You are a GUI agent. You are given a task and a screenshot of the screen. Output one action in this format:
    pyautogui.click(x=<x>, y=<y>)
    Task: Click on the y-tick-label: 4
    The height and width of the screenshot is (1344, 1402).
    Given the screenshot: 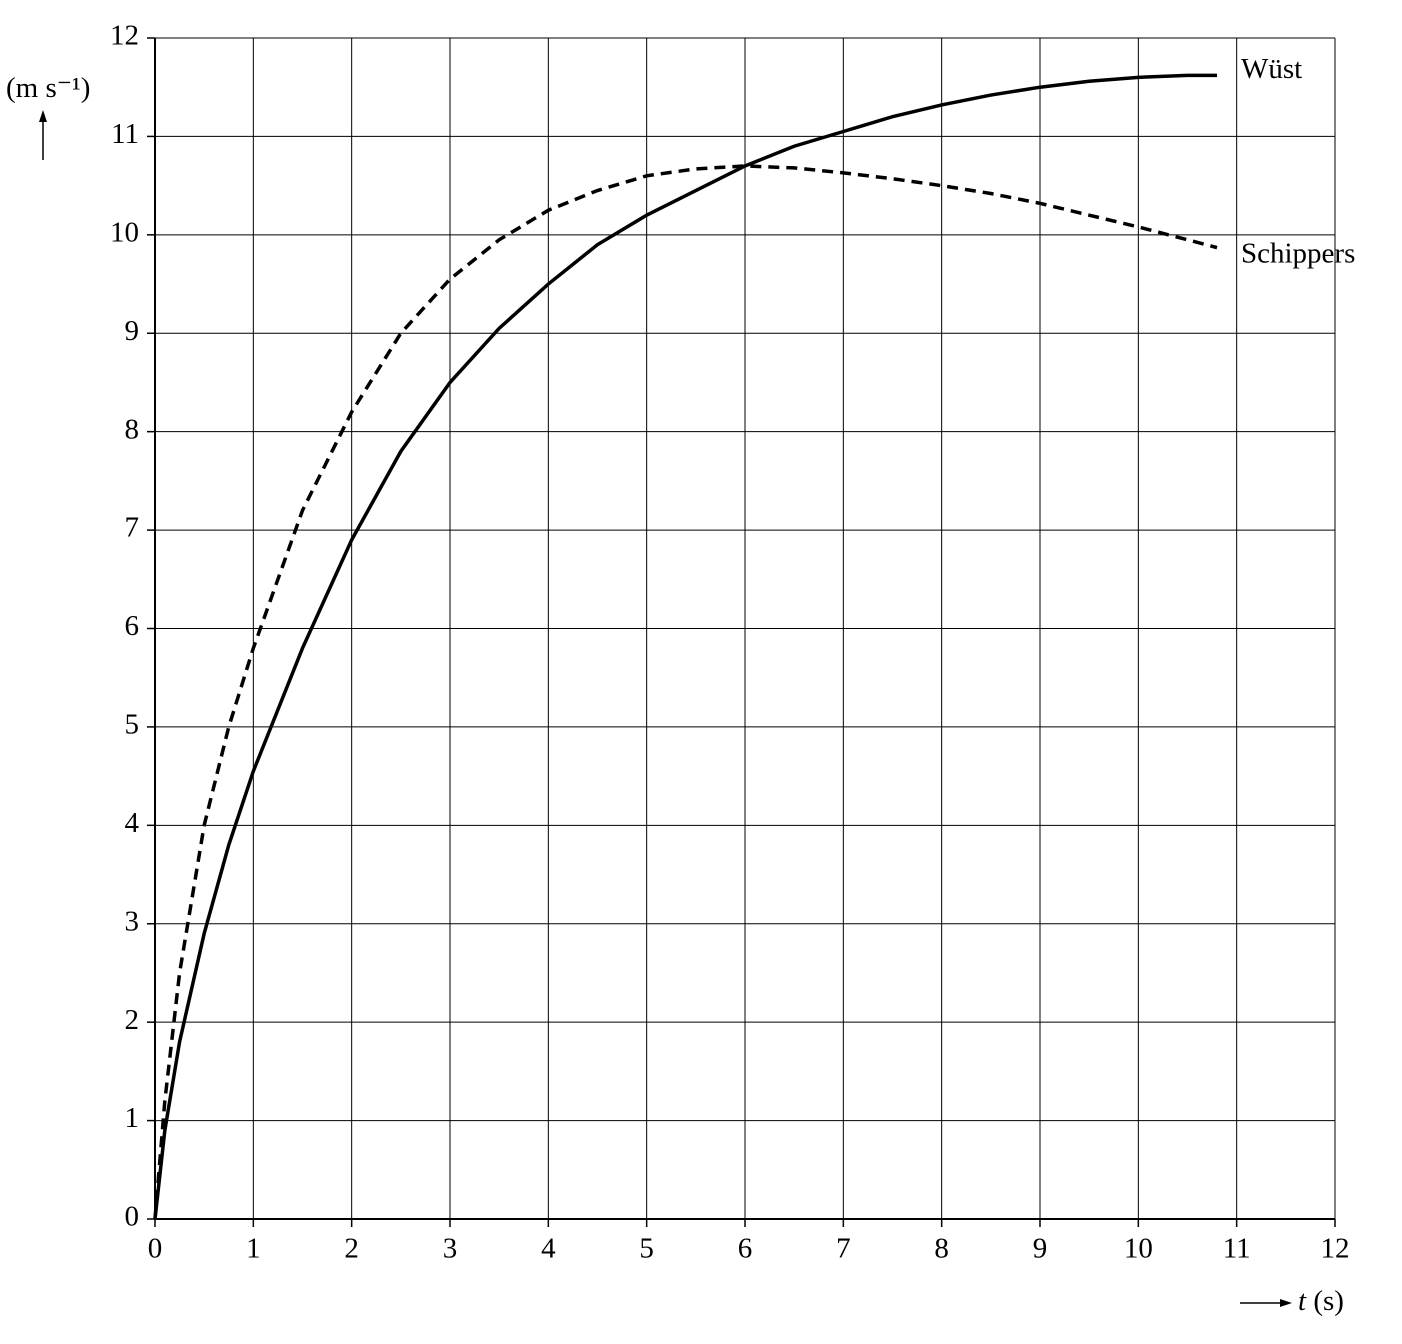 What is the action you would take?
    pyautogui.click(x=132, y=823)
    